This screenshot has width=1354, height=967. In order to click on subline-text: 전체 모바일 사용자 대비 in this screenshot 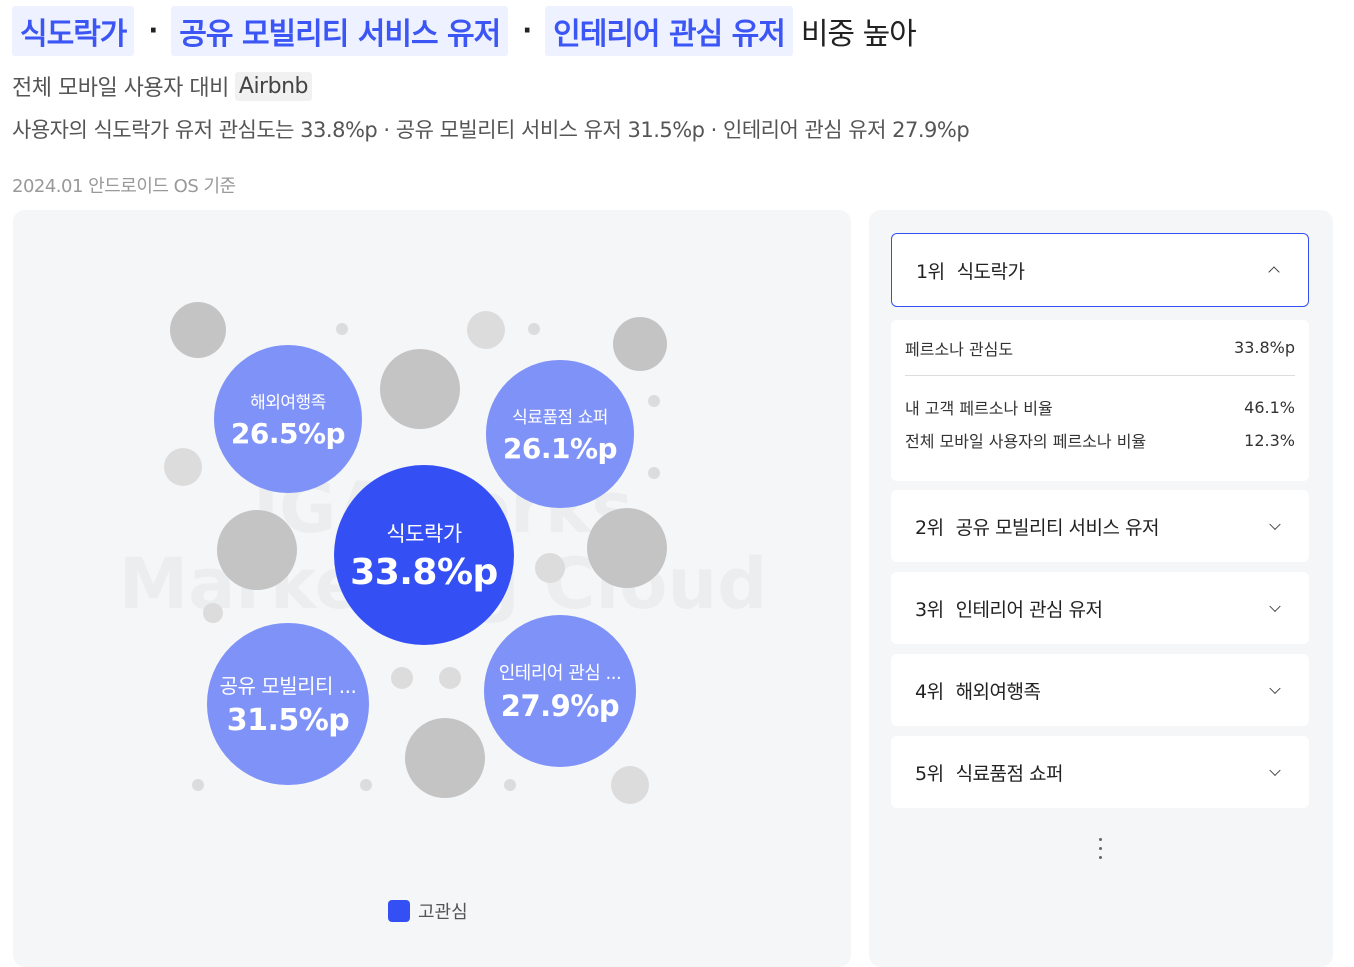, I will do `click(120, 88)`.